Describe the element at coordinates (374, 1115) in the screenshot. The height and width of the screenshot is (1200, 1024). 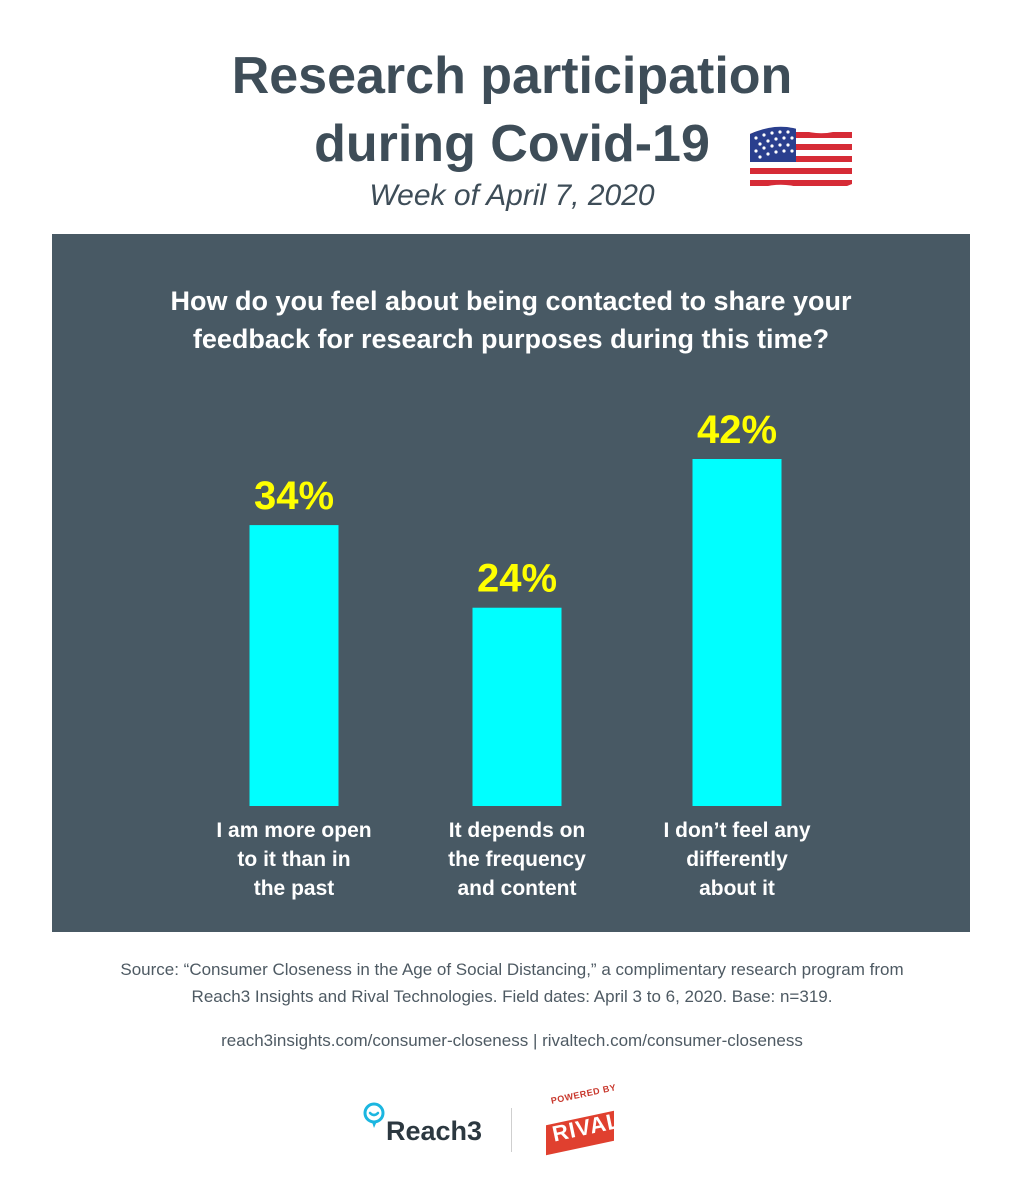
I see `chat-smile-icon` at that location.